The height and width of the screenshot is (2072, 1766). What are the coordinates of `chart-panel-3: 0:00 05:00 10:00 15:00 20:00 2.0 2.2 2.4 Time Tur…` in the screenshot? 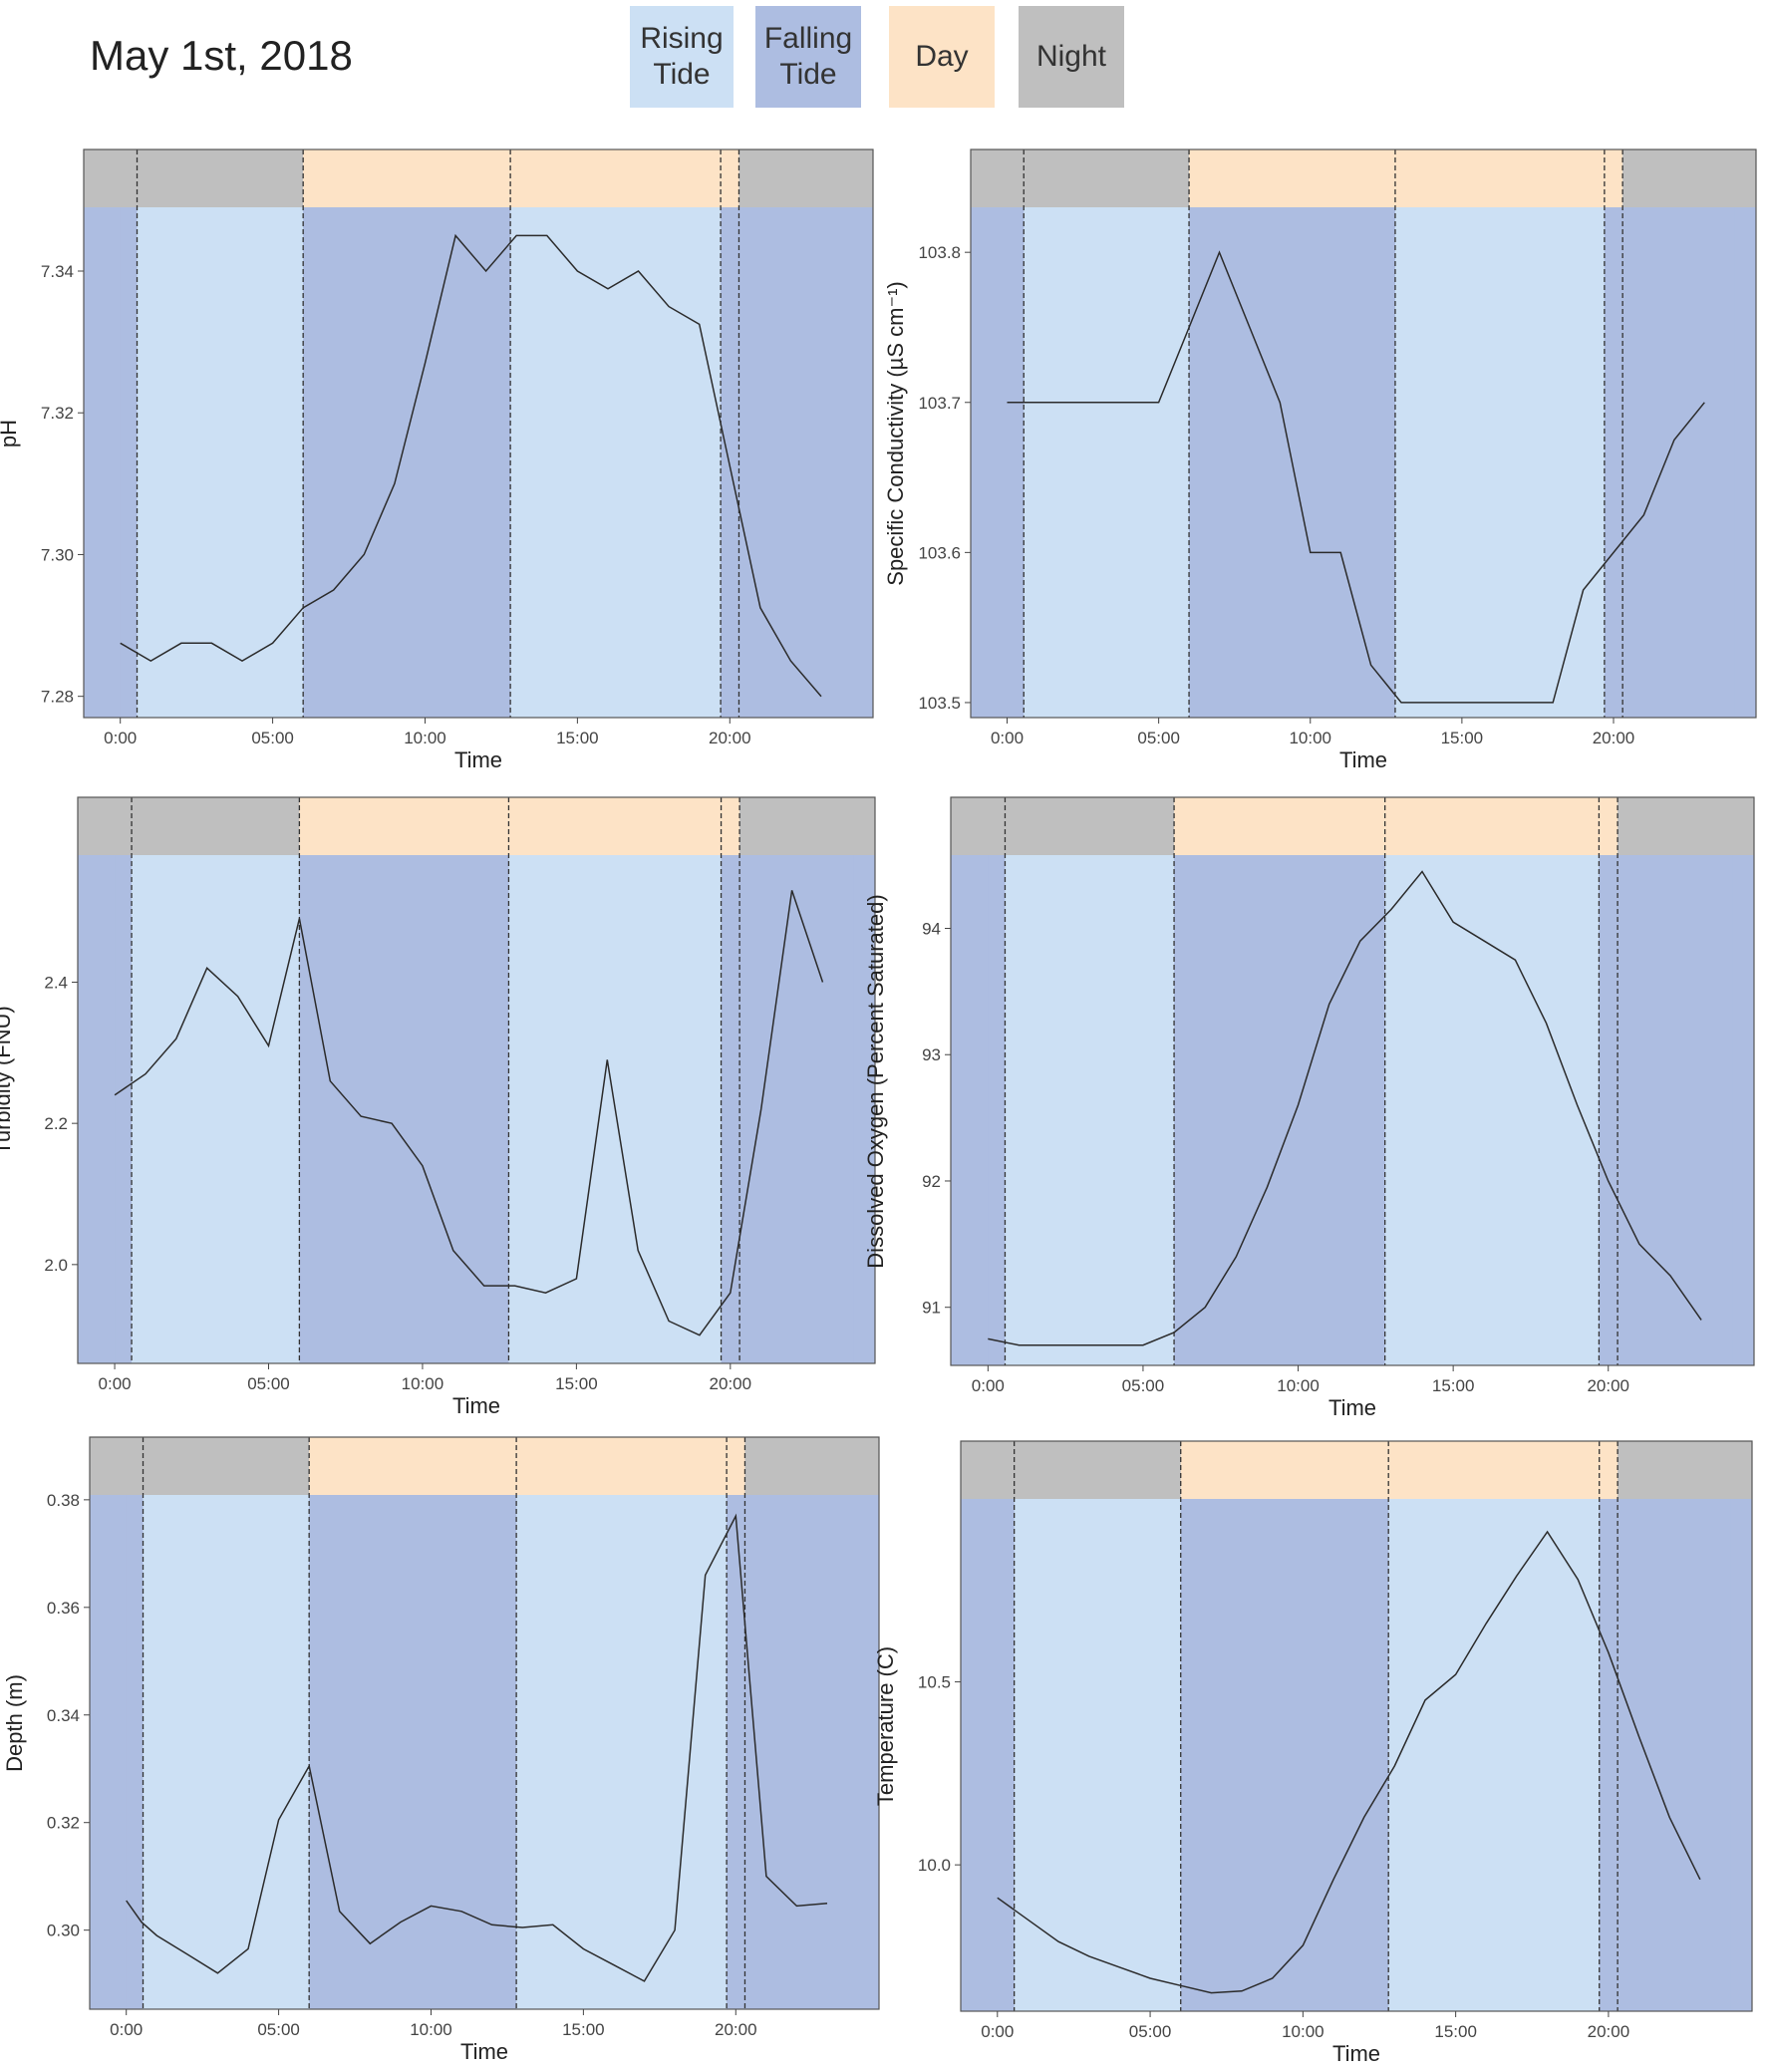 It's located at (438, 1107).